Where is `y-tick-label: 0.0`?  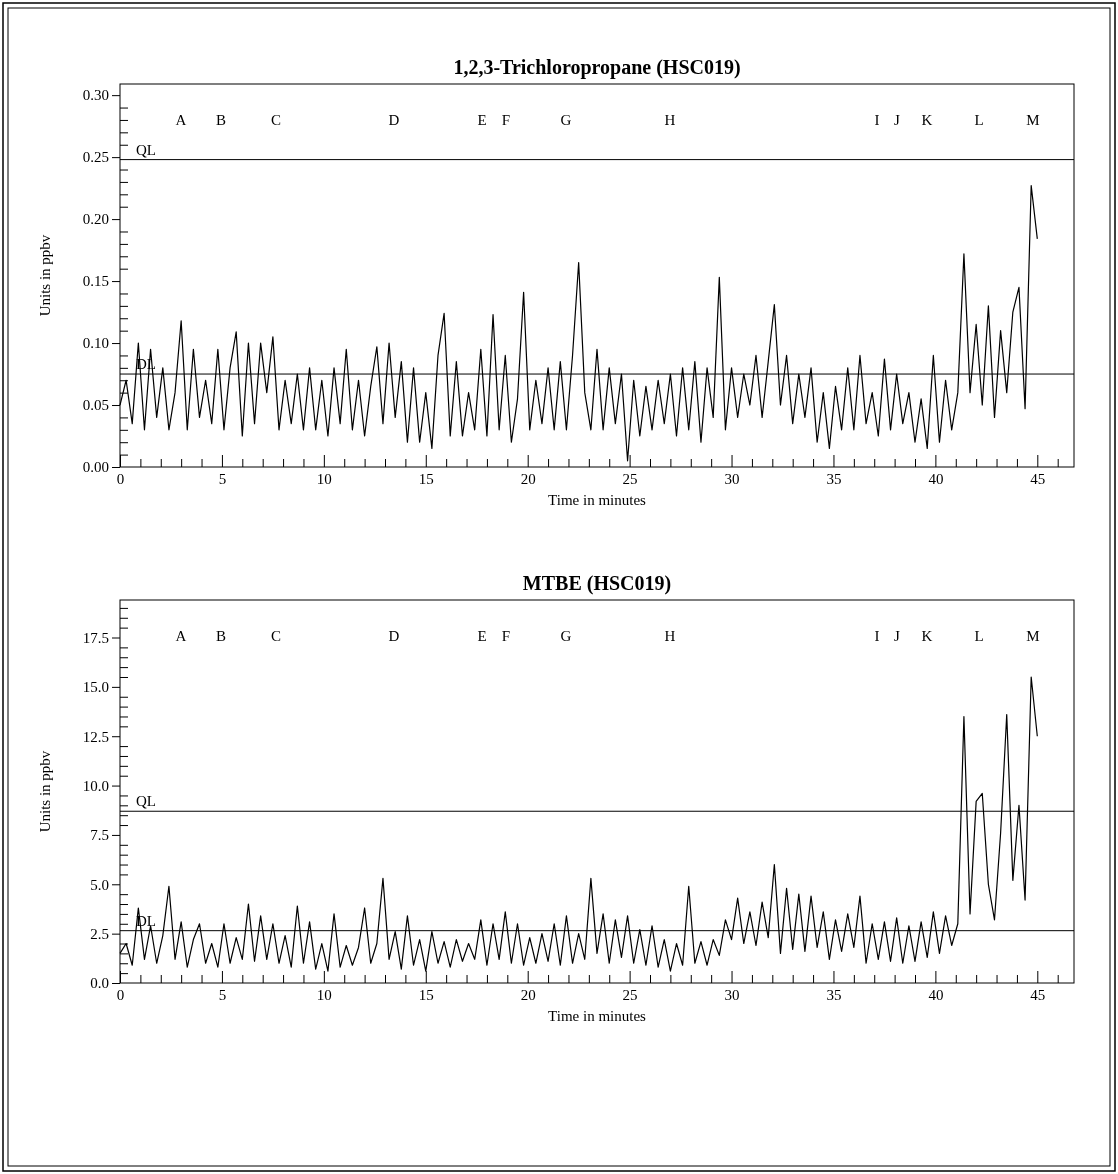 y-tick-label: 0.0 is located at coordinates (99, 983).